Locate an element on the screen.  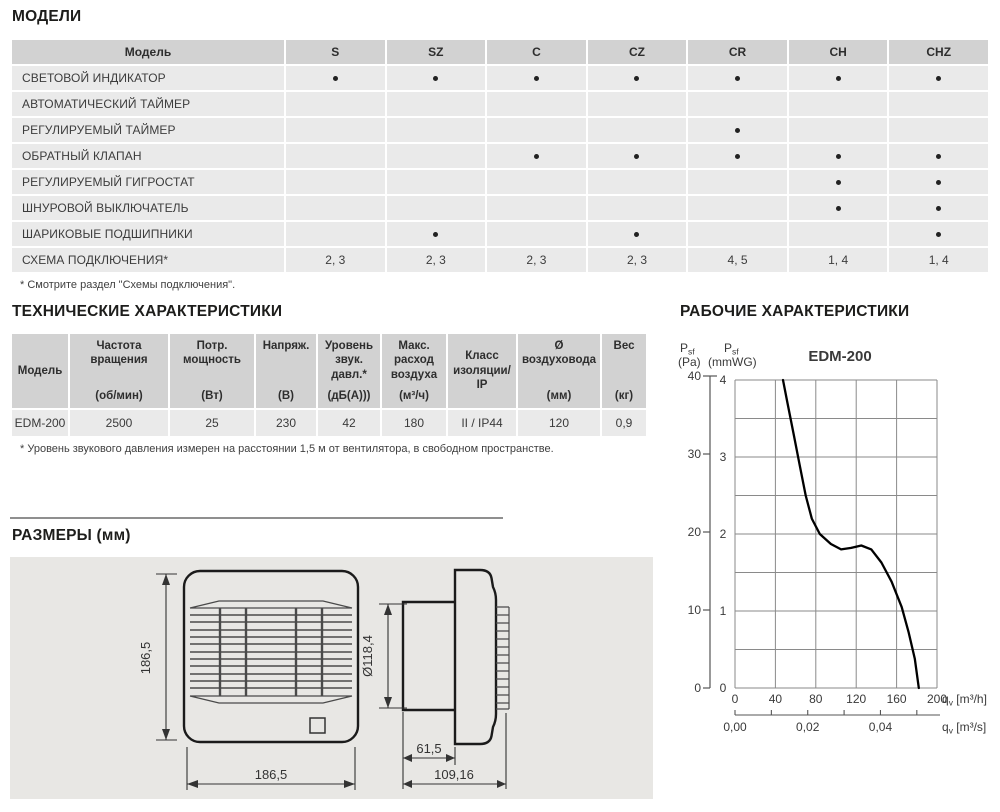
grille-louvers is located at coordinates (271, 651).